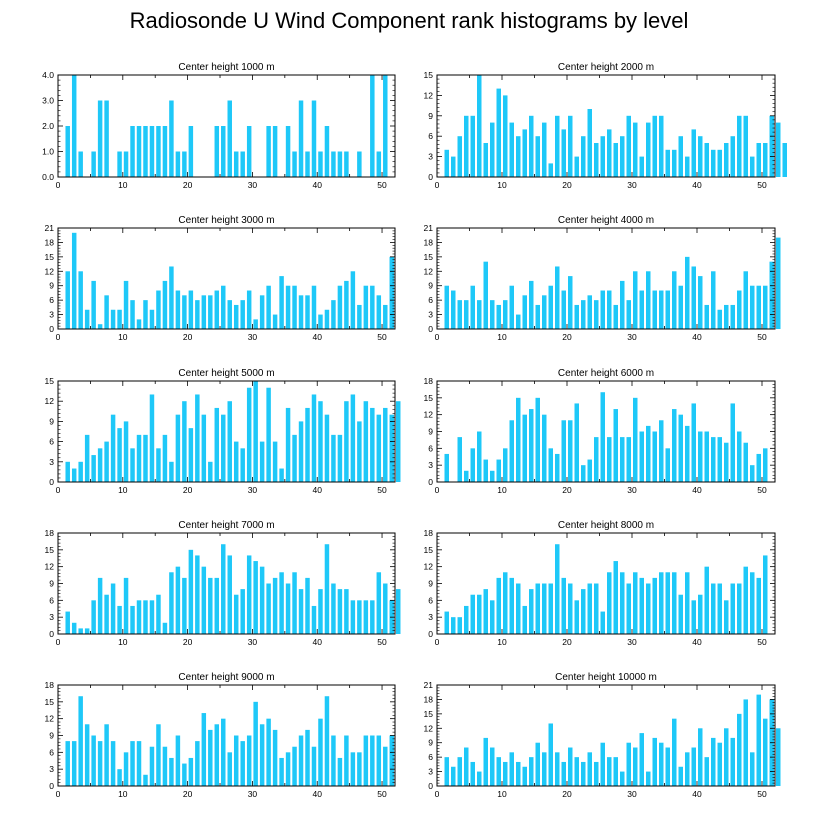 The image size is (818, 824). Describe the element at coordinates (429, 381) in the screenshot. I see `y-tick-label: 18` at that location.